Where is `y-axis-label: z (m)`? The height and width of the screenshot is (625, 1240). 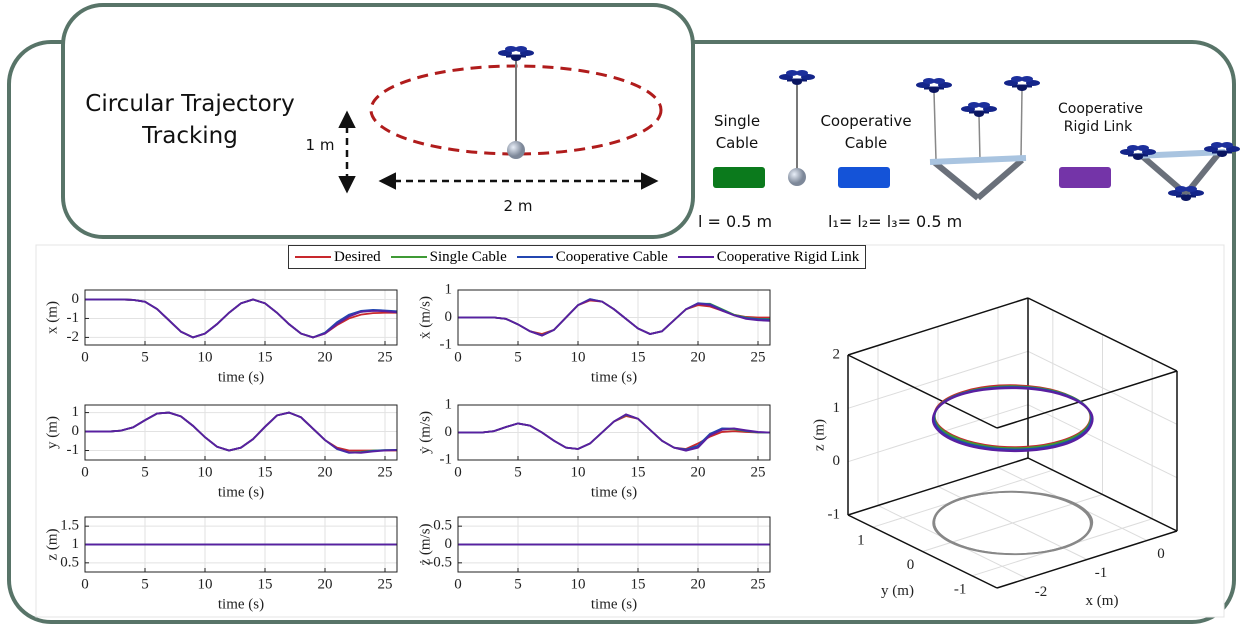 y-axis-label: z (m) is located at coordinates (52, 544).